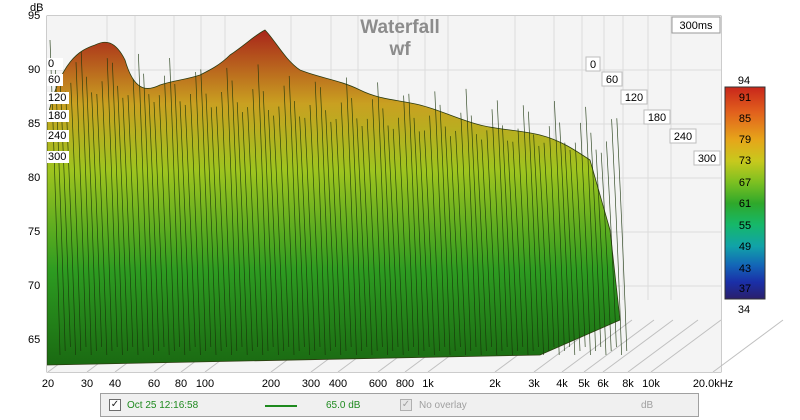  What do you see at coordinates (745, 161) in the screenshot?
I see `colorbar-label-73: 73` at bounding box center [745, 161].